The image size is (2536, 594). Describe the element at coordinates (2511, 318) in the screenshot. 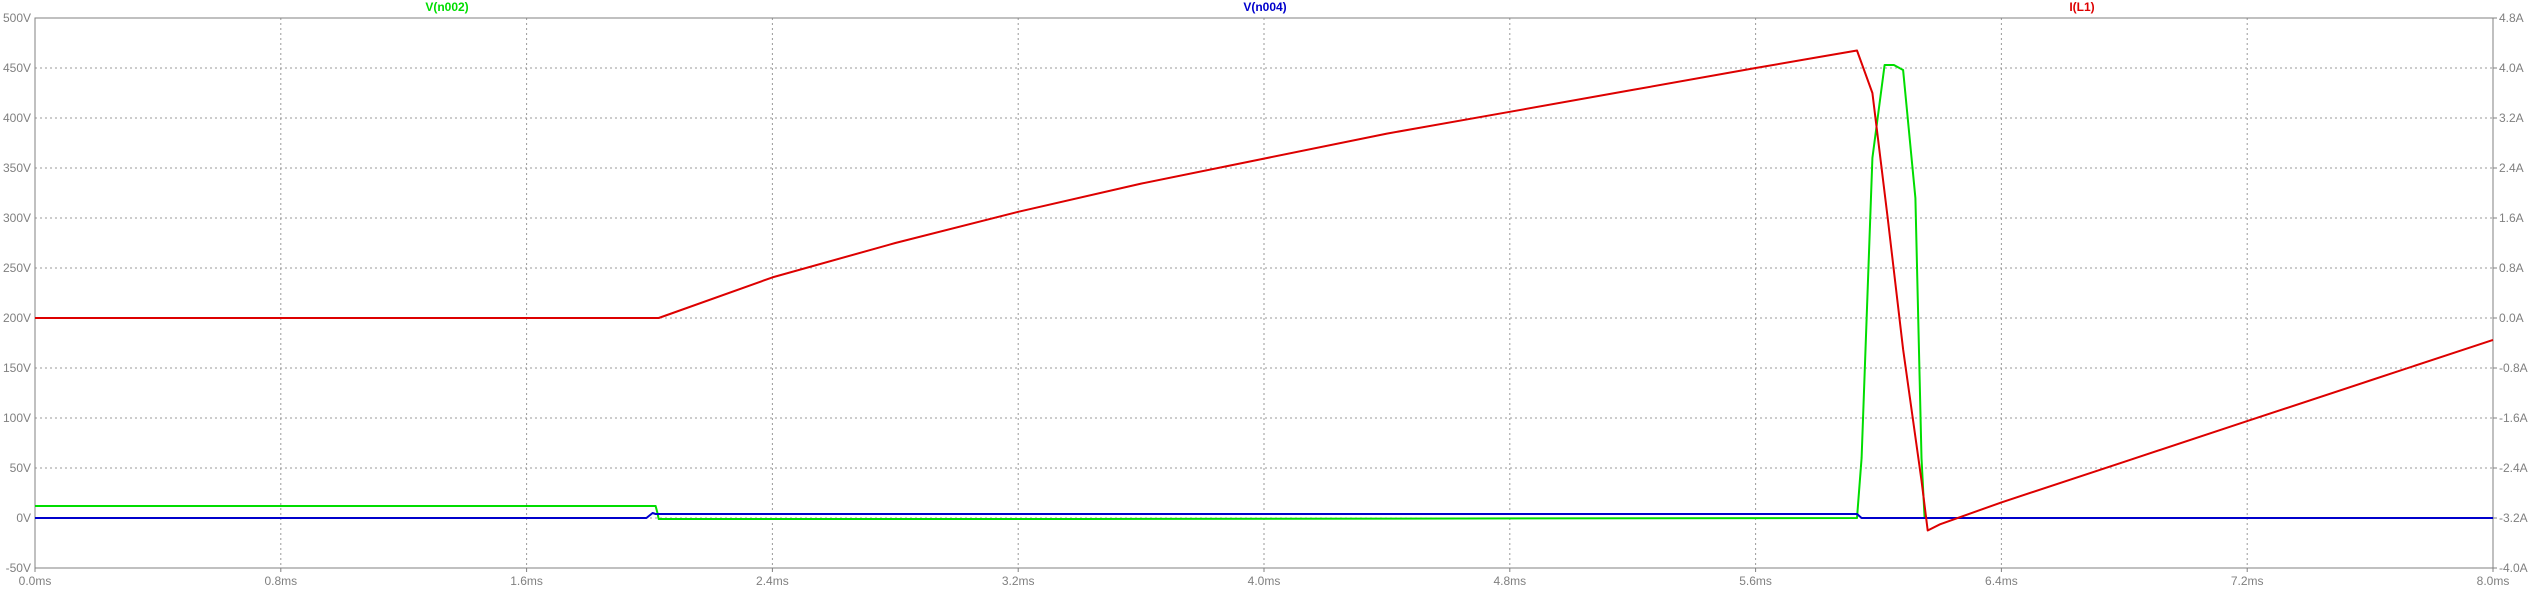

I see `right-axis-tick-label: 0.0A` at that location.